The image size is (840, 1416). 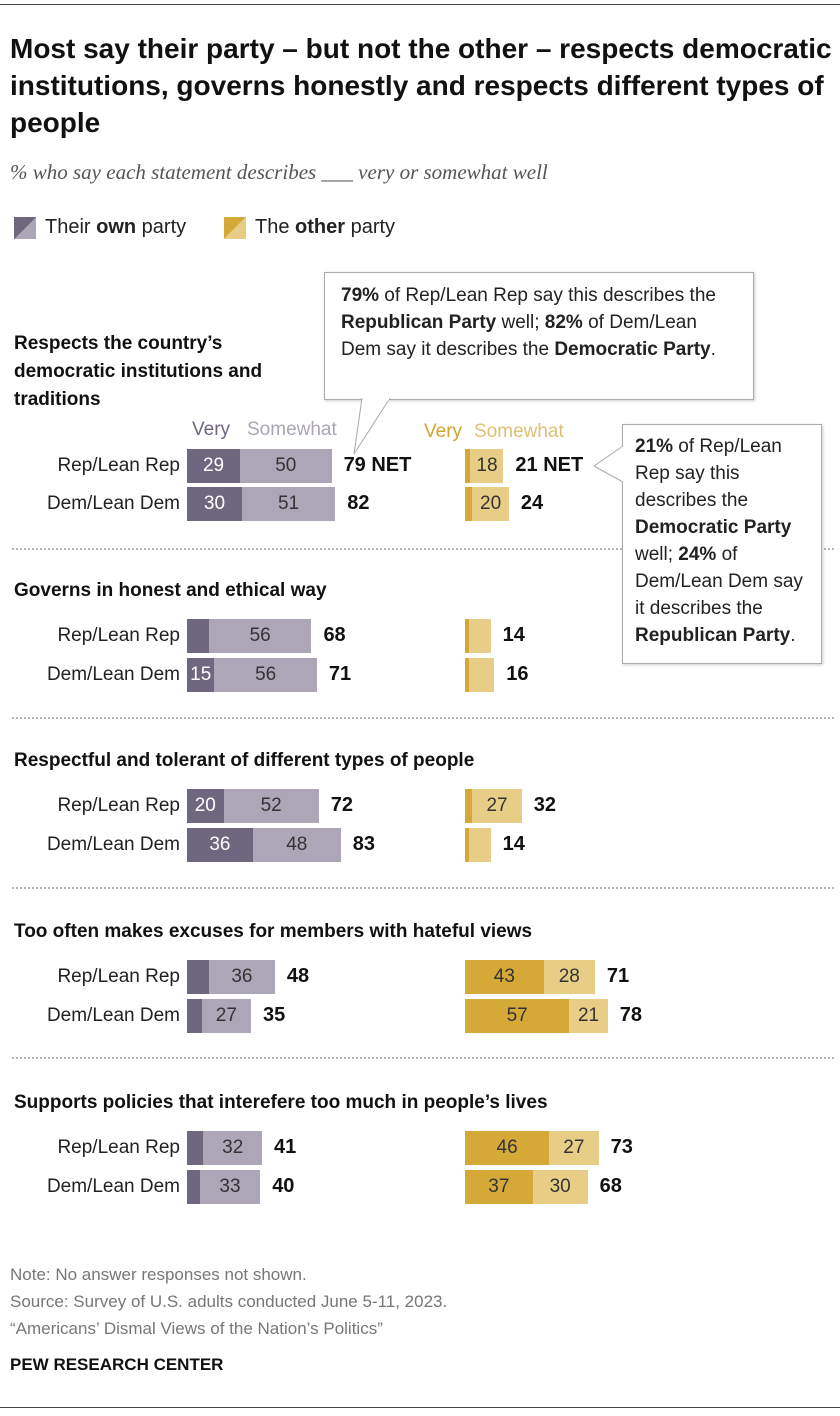 What do you see at coordinates (205, 806) in the screenshot?
I see `own-very-bar: 20` at bounding box center [205, 806].